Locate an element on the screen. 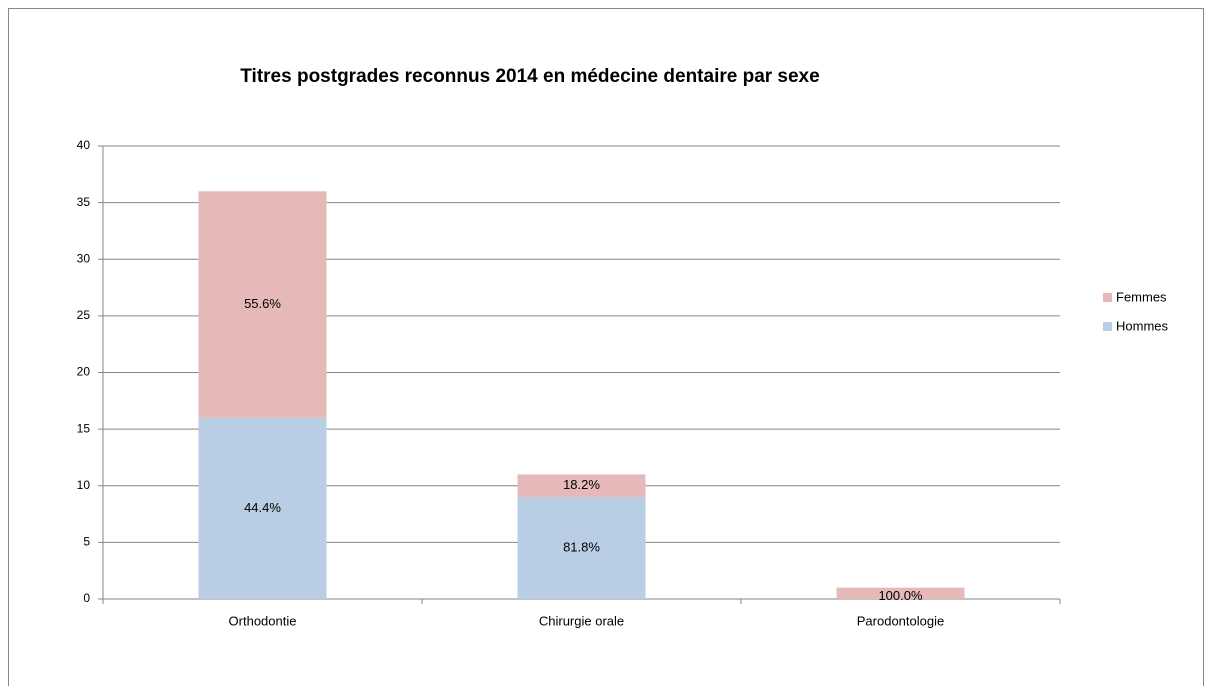 The width and height of the screenshot is (1205, 686). data-label: 81.8% is located at coordinates (581, 546).